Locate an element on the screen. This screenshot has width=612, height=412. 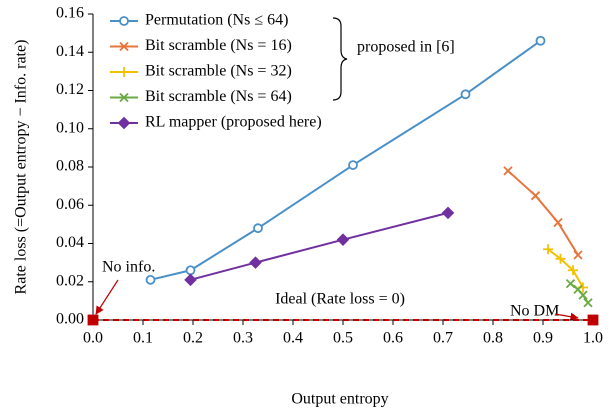
x-tick-label: 0.8 is located at coordinates (493, 338).